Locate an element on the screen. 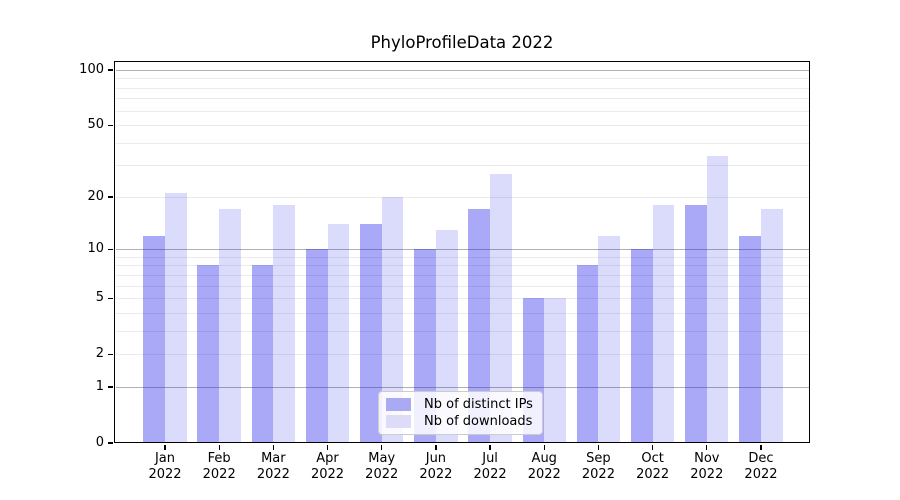  x-tick-dec is located at coordinates (761, 447).